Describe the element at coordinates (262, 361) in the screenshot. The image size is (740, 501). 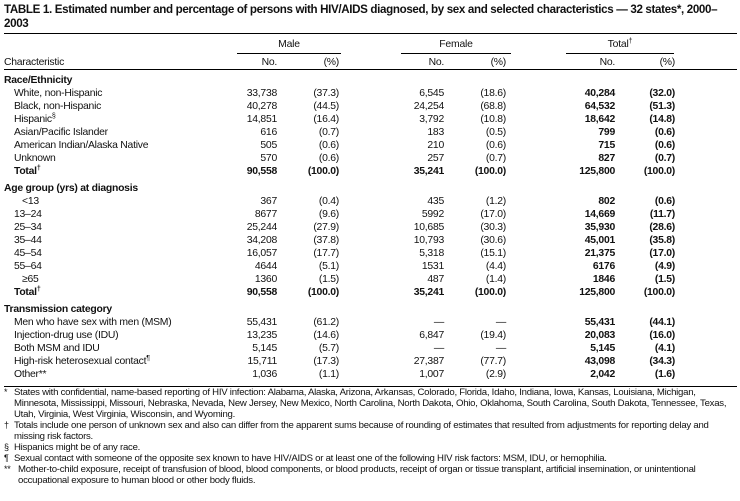
I see `cell-male-no: 15,711` at that location.